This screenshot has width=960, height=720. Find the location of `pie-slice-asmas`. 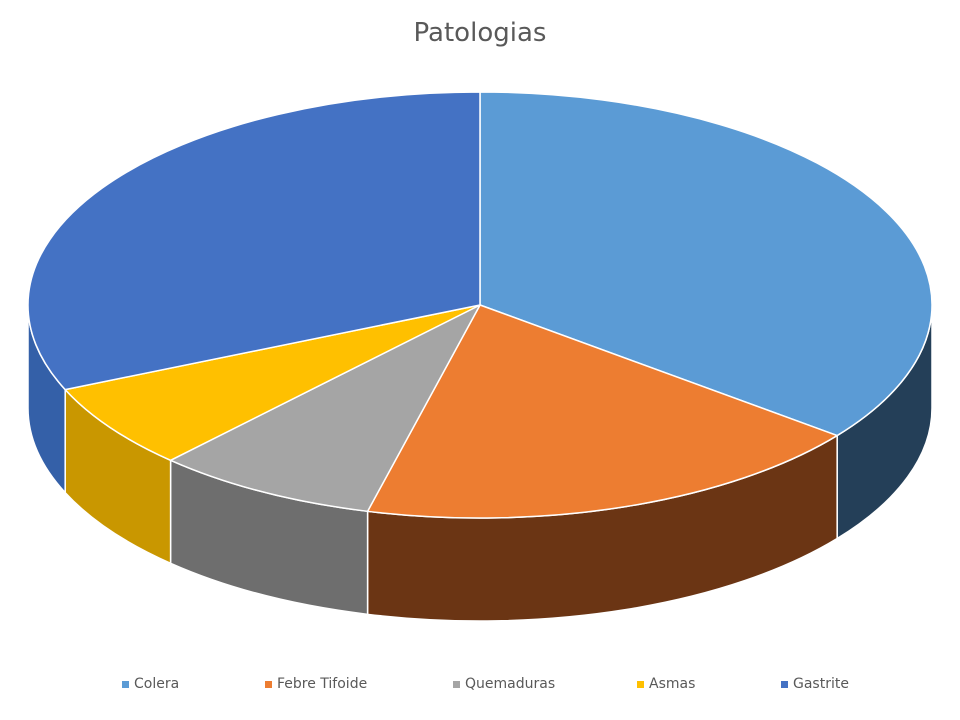

pie-slice-asmas is located at coordinates (272, 383).